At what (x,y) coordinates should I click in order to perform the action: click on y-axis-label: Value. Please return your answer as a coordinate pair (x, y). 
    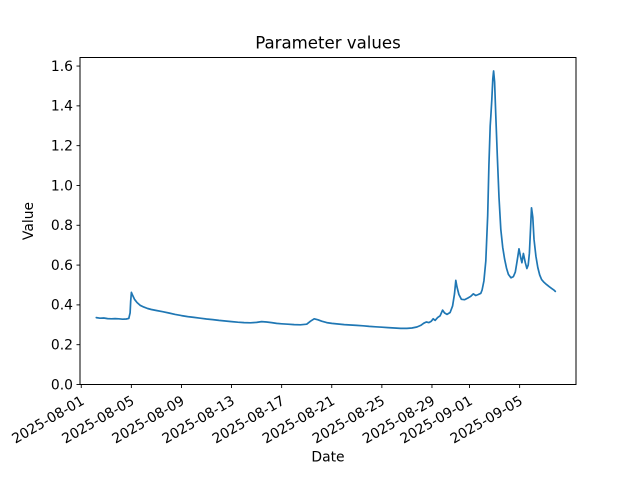
    Looking at the image, I should click on (29, 221).